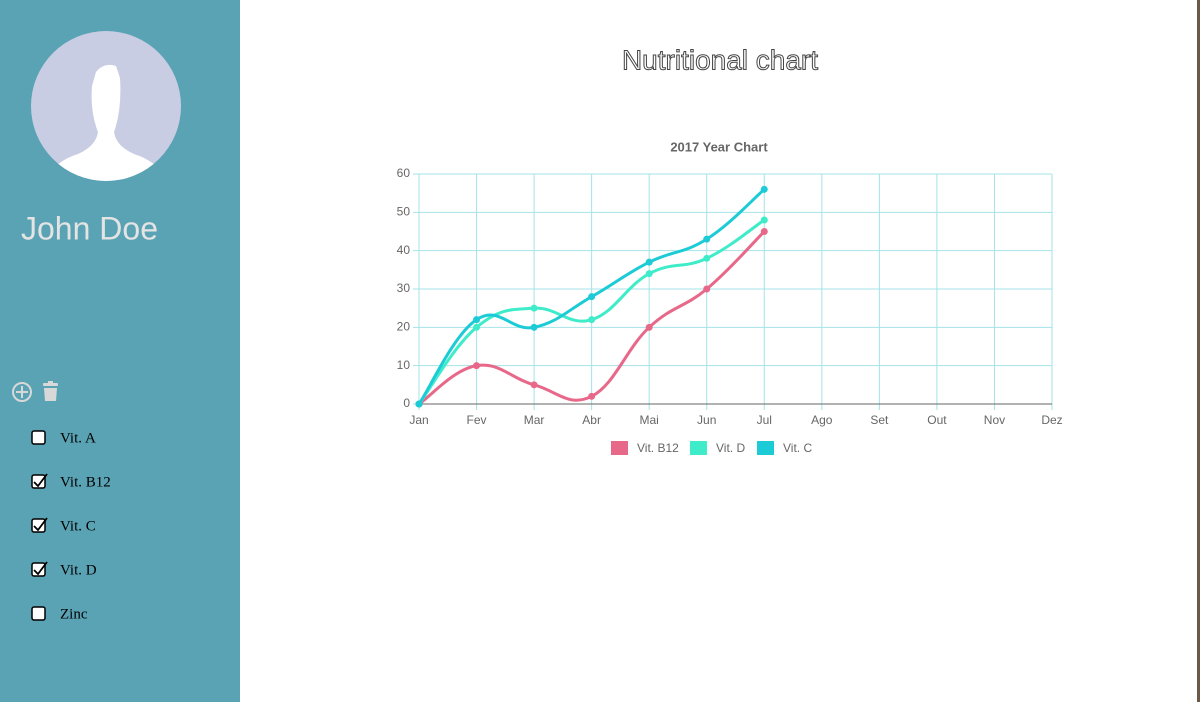  I want to click on page-title: Nutritional chart, so click(720, 59).